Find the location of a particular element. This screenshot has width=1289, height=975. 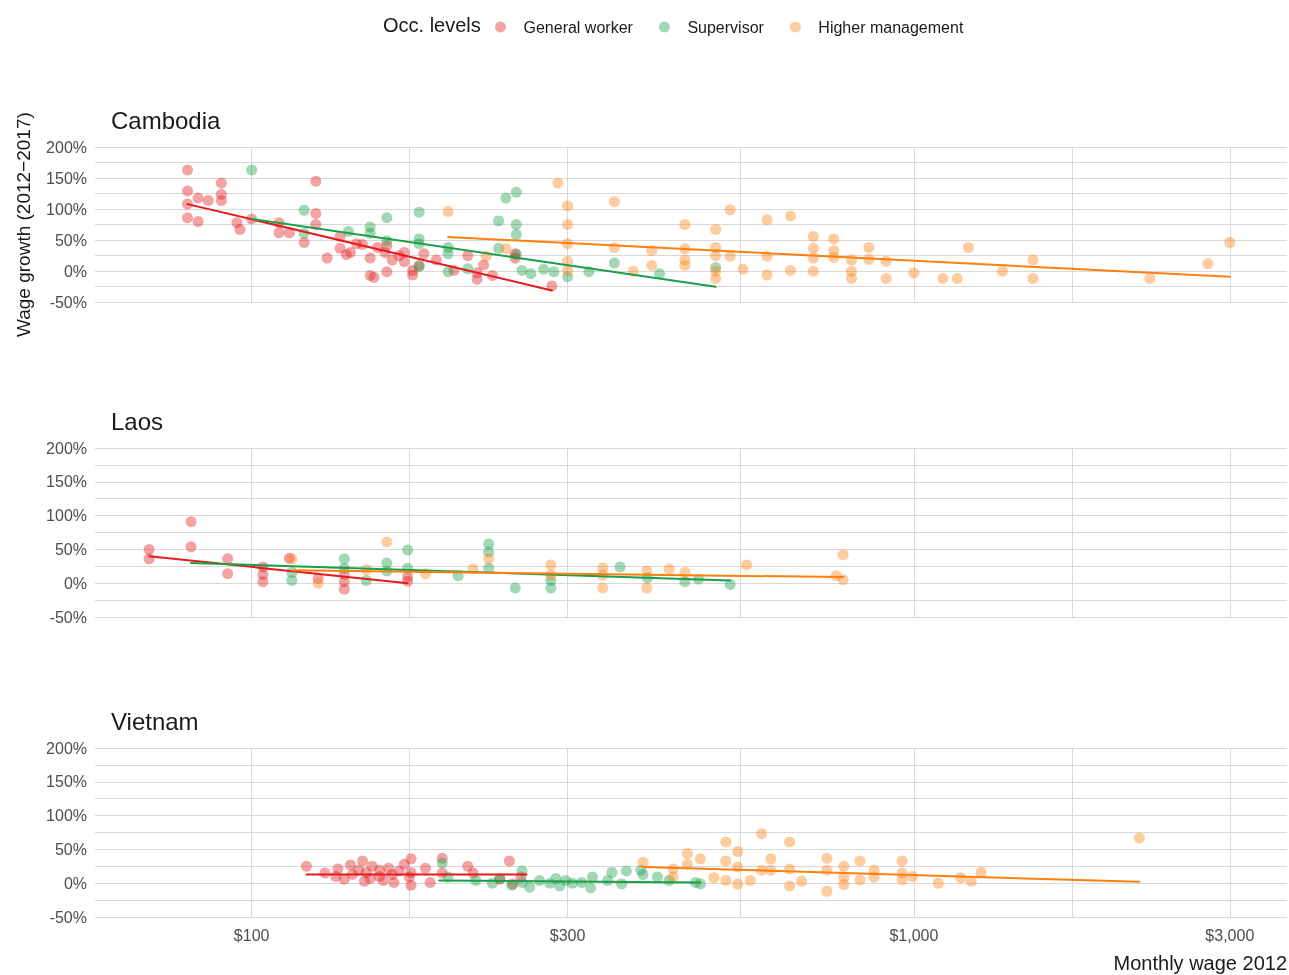

legend-label: Higher management is located at coordinates (891, 27).